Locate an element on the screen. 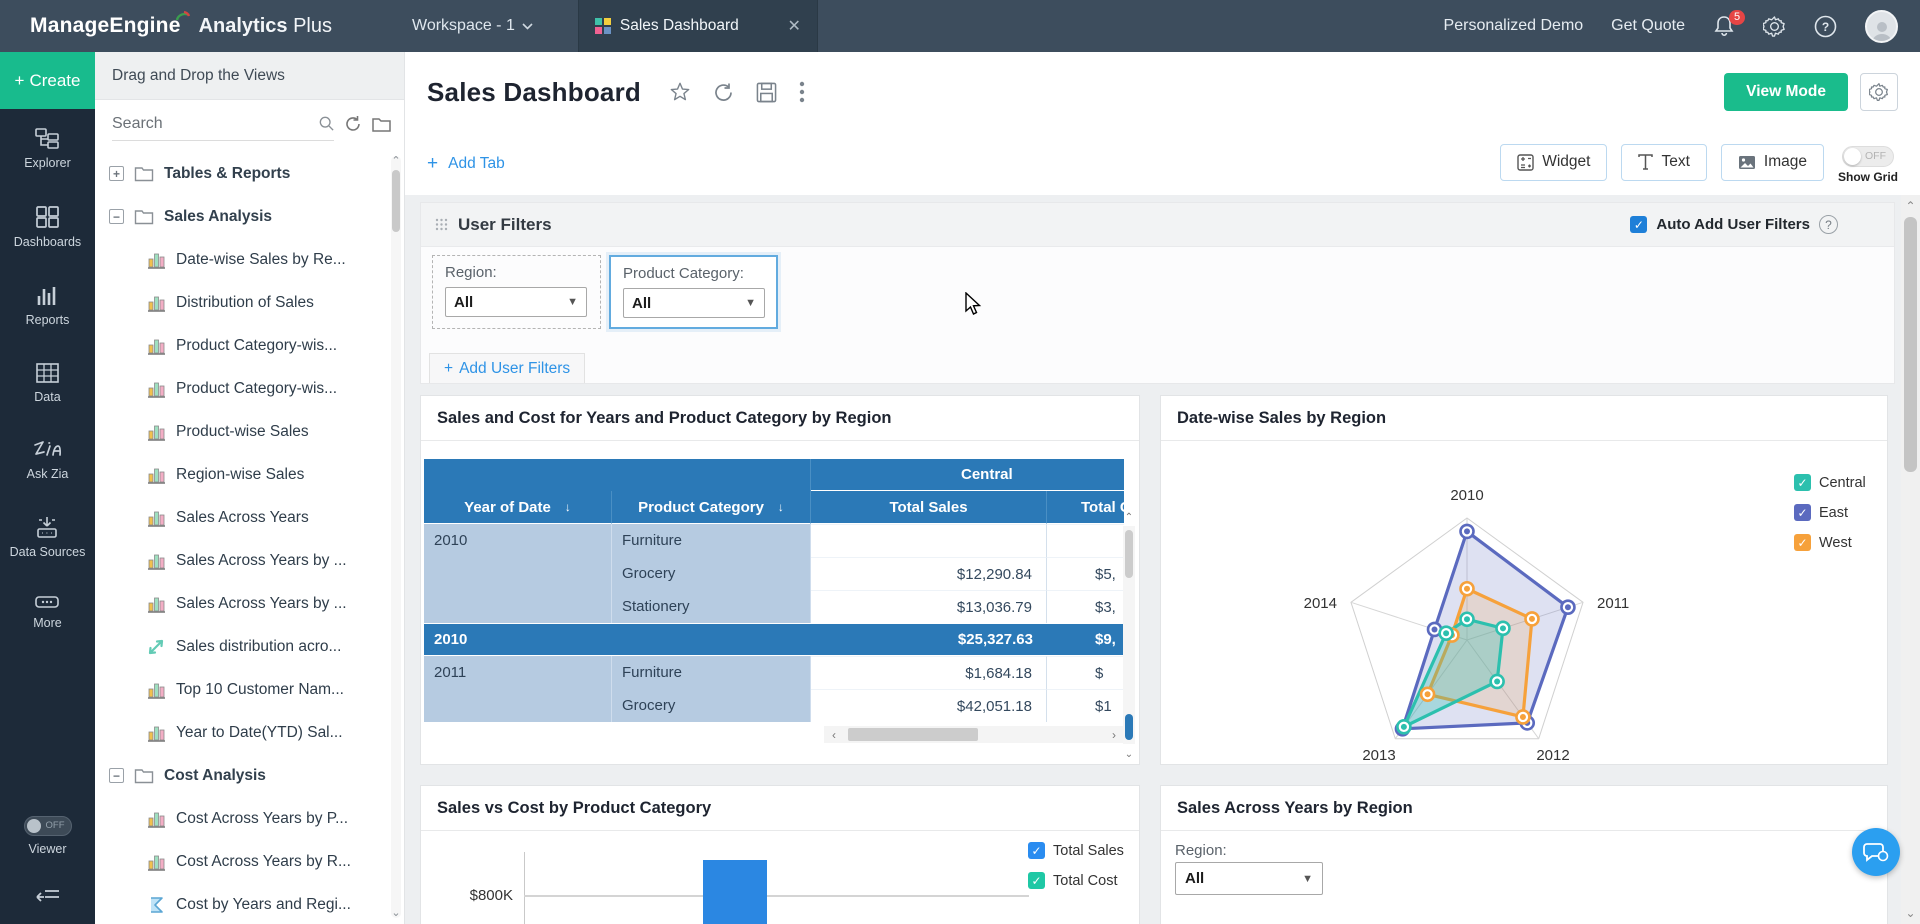  add-text-button: Text is located at coordinates (1664, 162).